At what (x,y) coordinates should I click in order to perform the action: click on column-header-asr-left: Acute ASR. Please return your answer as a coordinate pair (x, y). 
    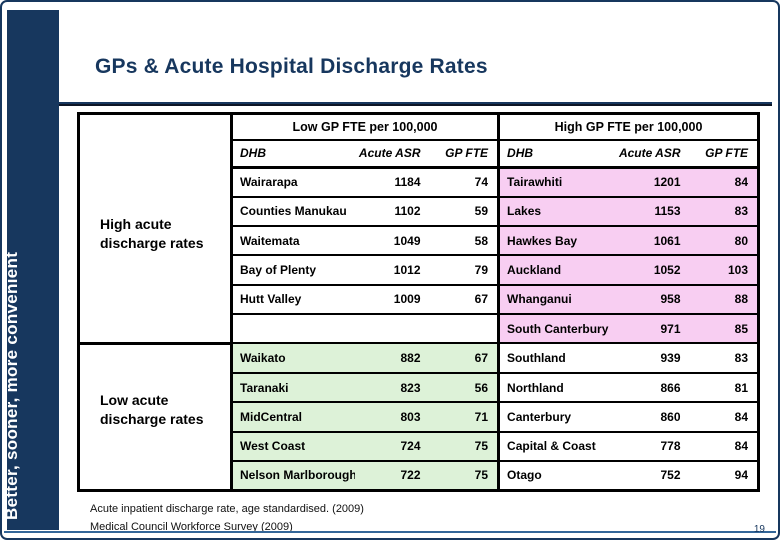
    Looking at the image, I should click on (396, 153).